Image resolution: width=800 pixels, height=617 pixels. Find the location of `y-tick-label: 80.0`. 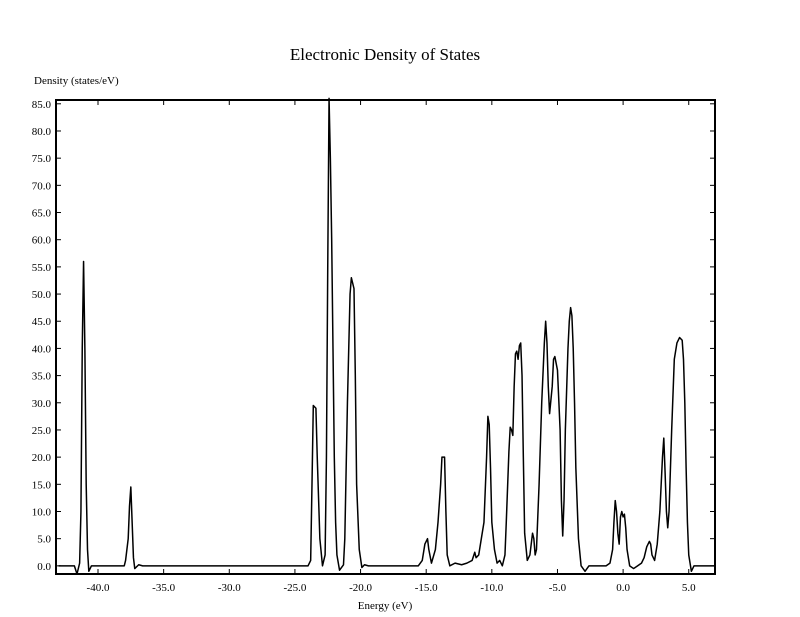

y-tick-label: 80.0 is located at coordinates (42, 132).